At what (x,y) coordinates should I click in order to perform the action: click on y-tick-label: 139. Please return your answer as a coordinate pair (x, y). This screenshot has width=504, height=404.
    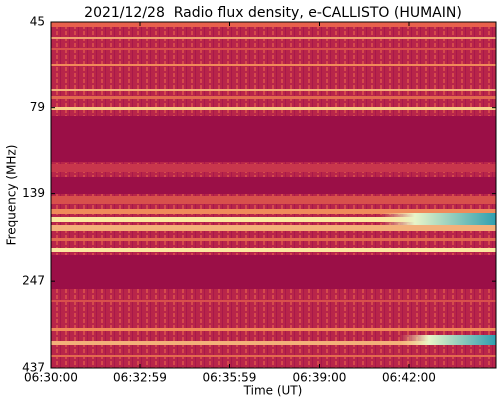
    Looking at the image, I should click on (33, 193).